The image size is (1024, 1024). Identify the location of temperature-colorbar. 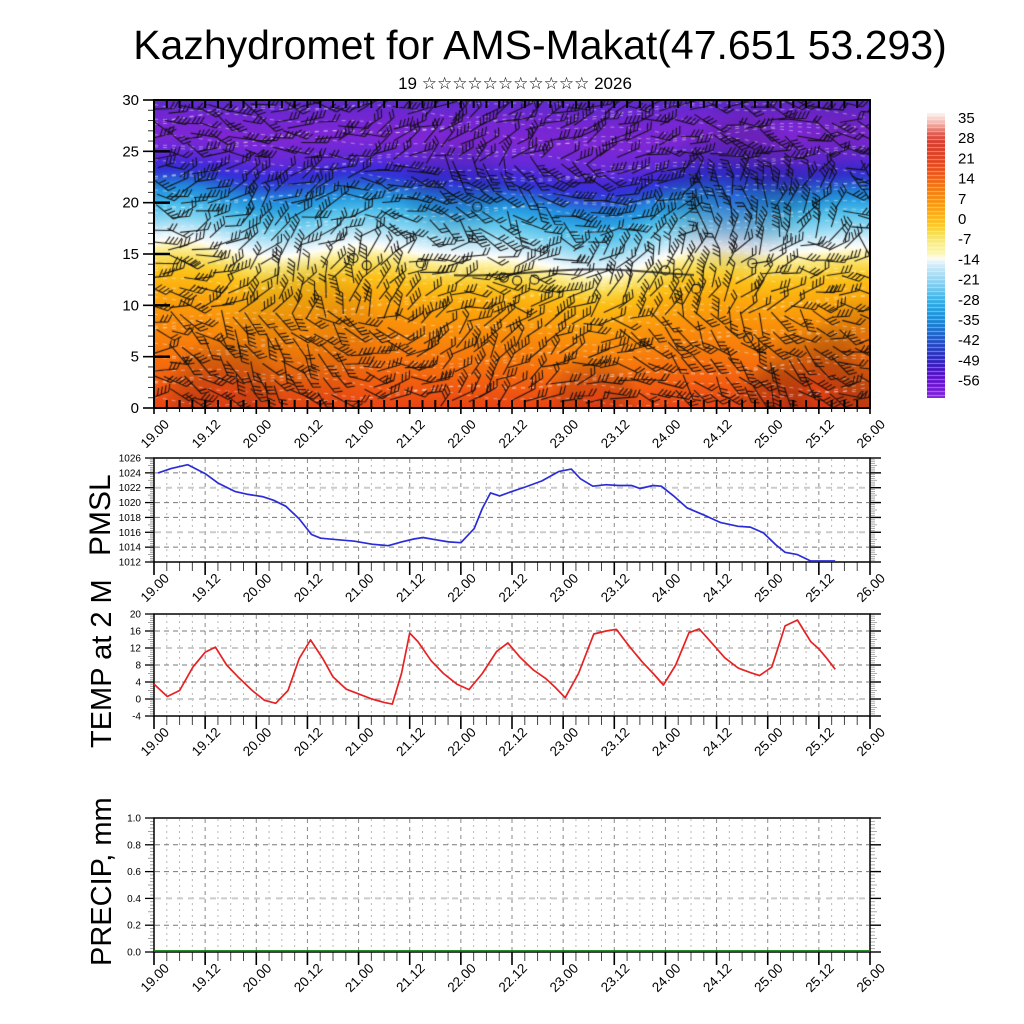
(936, 255).